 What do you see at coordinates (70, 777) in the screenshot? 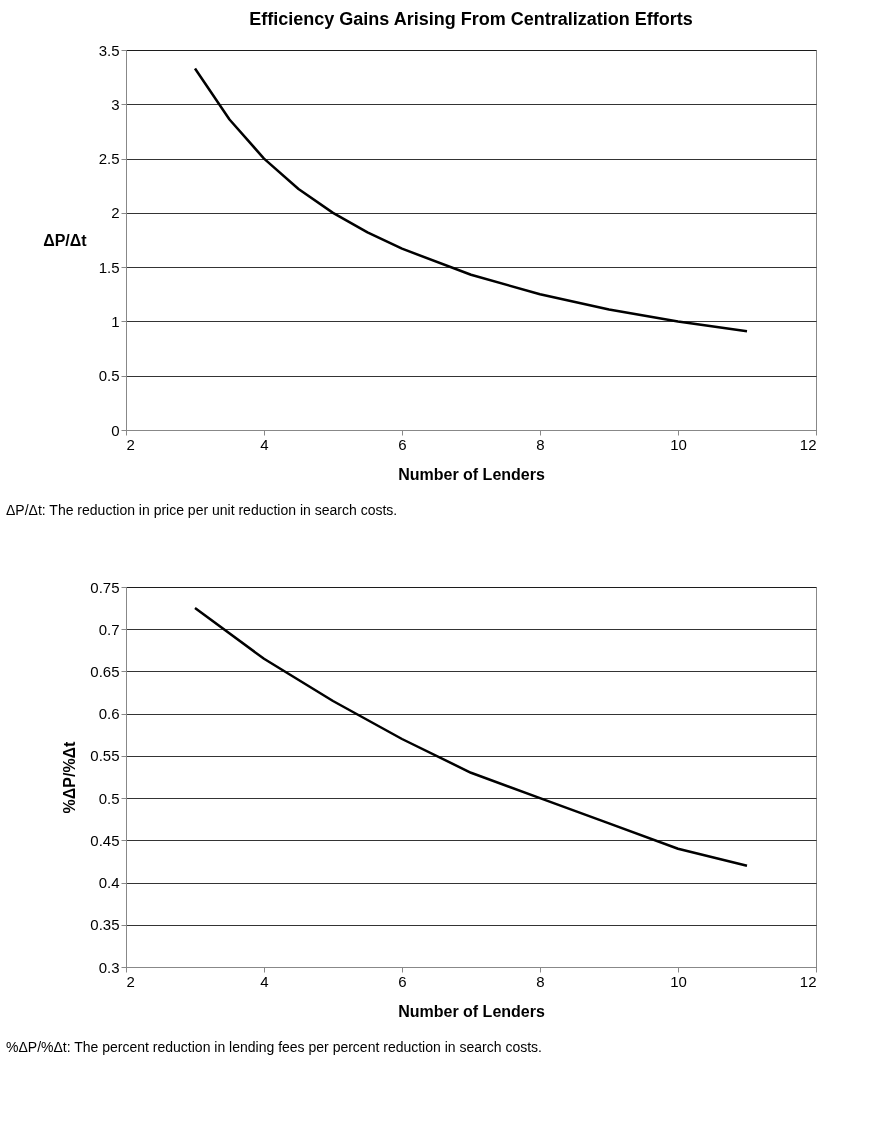
I see `y-axis-title: %ΔP/%Δt` at bounding box center [70, 777].